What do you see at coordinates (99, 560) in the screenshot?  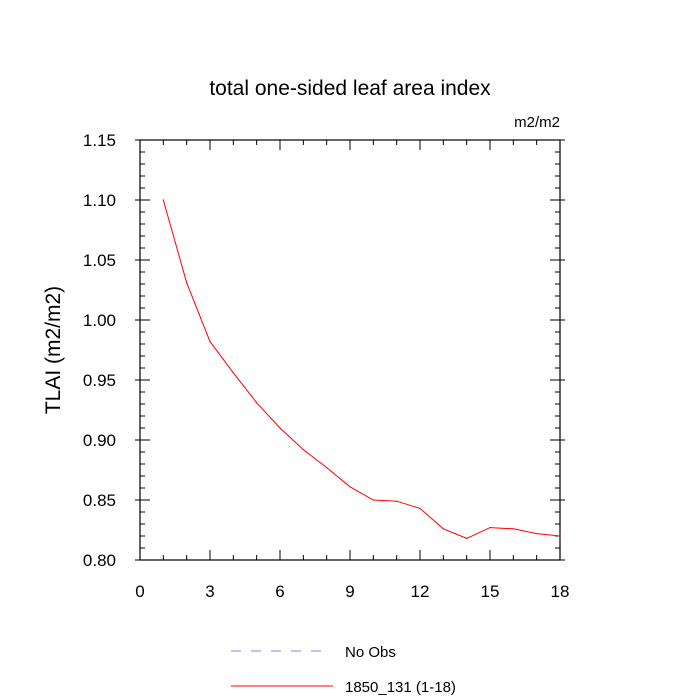 I see `y-tick-label: 0.80` at bounding box center [99, 560].